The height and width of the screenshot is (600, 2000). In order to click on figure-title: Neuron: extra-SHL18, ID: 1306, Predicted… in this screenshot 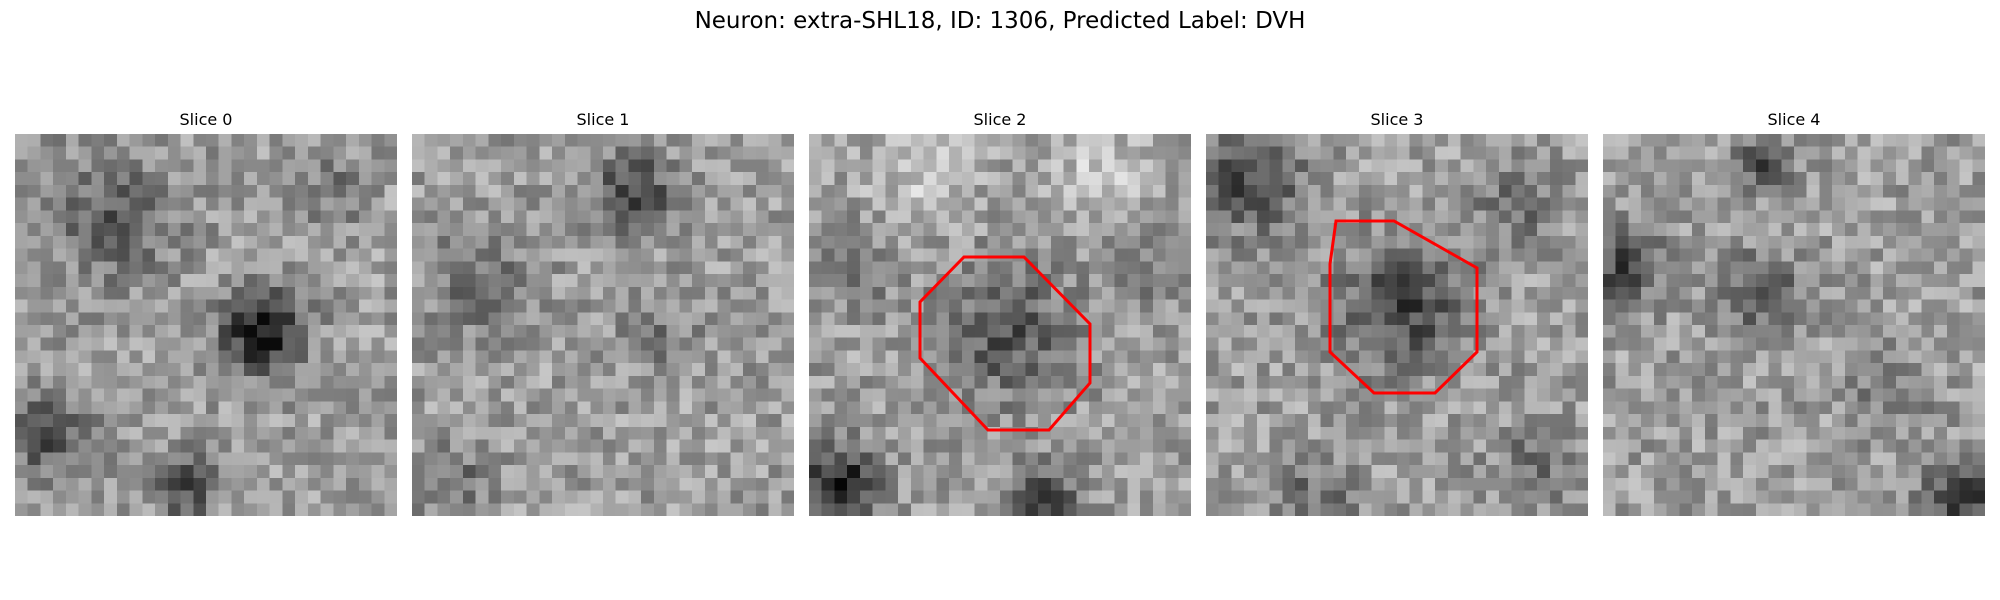, I will do `click(1000, 21)`.